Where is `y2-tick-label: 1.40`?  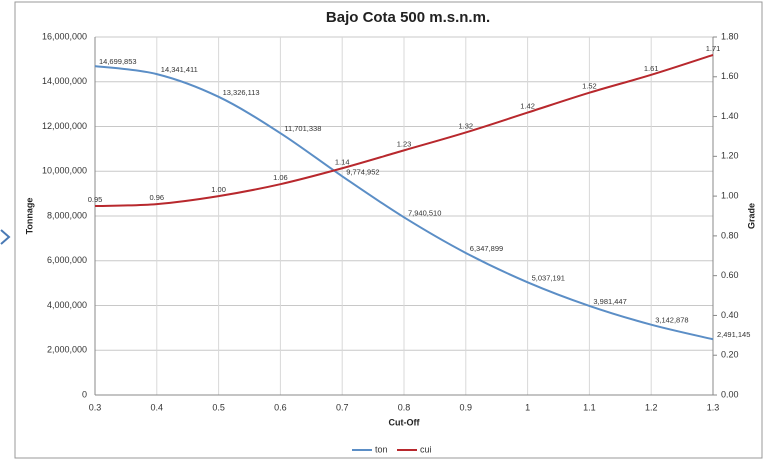
y2-tick-label: 1.40 is located at coordinates (730, 116).